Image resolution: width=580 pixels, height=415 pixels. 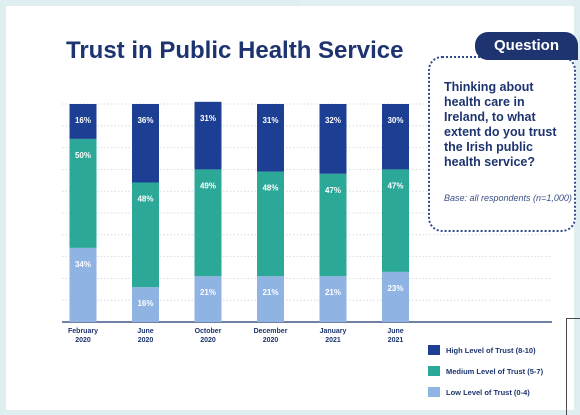 I want to click on legend-item: Medium Level of Trust (5-7), so click(x=498, y=371).